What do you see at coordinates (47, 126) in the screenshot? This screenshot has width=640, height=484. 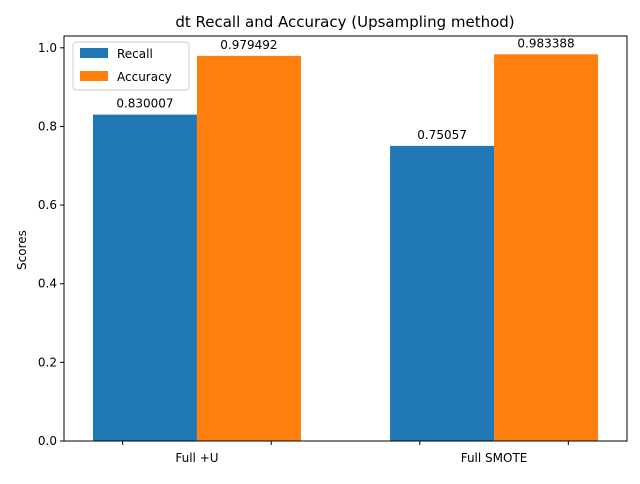 I see `y-tick-label-4: 0.8` at bounding box center [47, 126].